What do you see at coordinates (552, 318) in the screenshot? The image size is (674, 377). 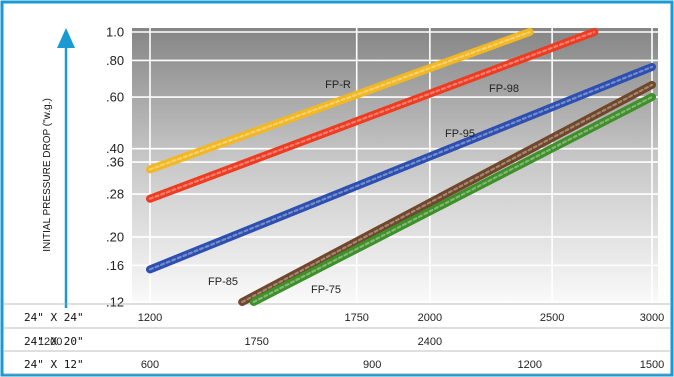 I see `x-tick-label: 2500` at bounding box center [552, 318].